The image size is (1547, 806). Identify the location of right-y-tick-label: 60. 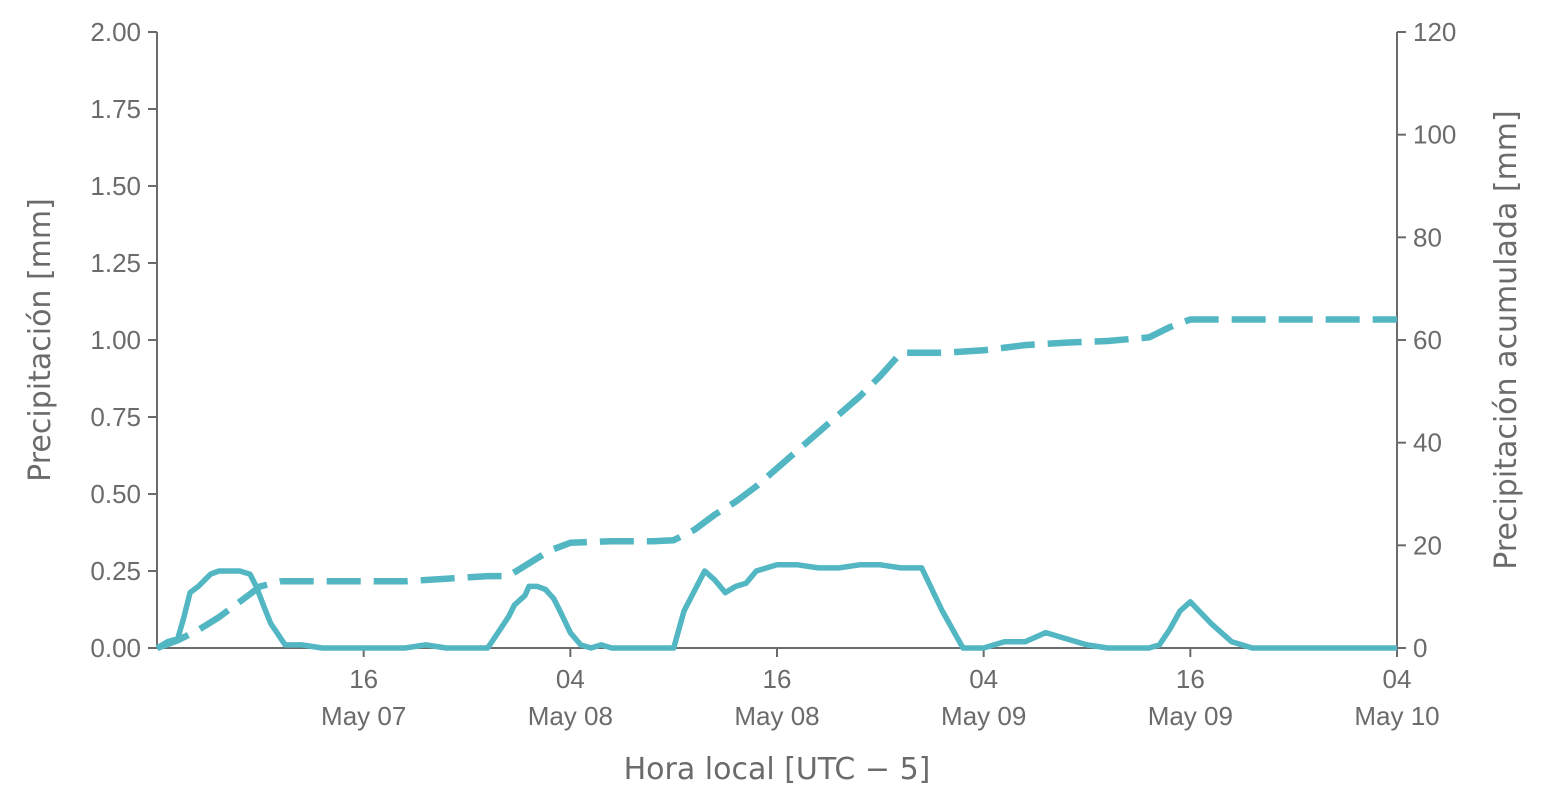
(1427, 340).